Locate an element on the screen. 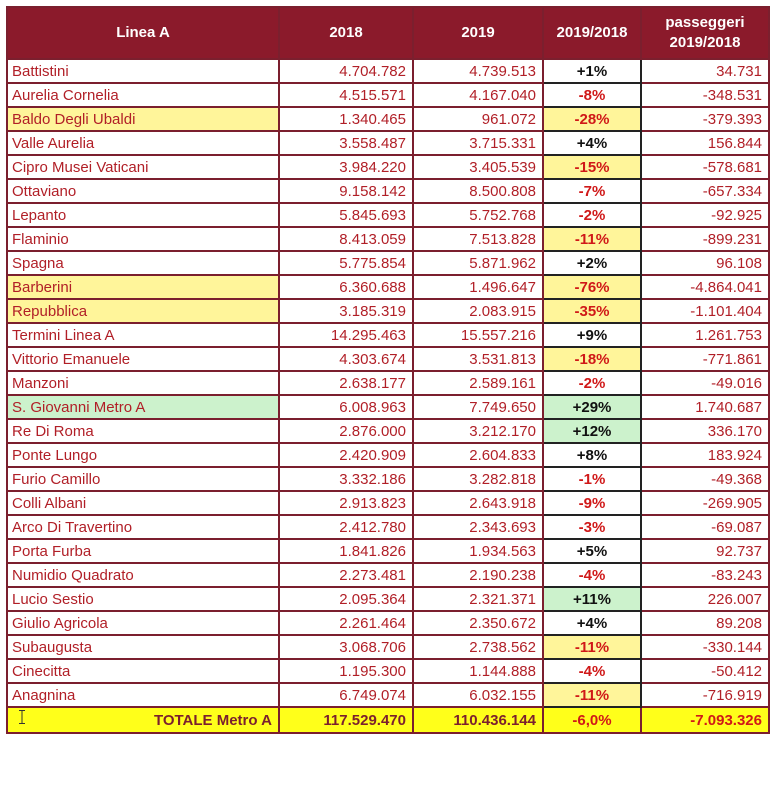 The image size is (773, 795). value-2018: 2.876.000 is located at coordinates (346, 431).